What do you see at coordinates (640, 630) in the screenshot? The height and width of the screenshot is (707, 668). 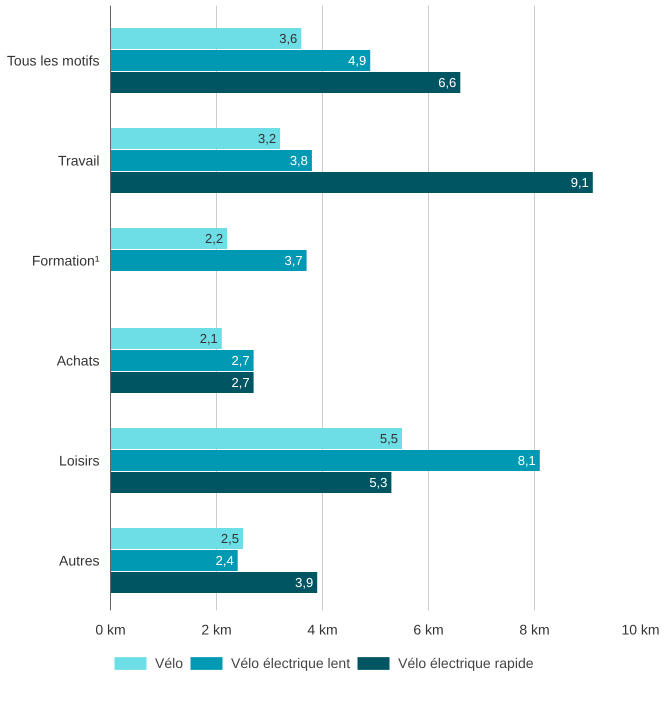 I see `x-tick-label: 10 km` at bounding box center [640, 630].